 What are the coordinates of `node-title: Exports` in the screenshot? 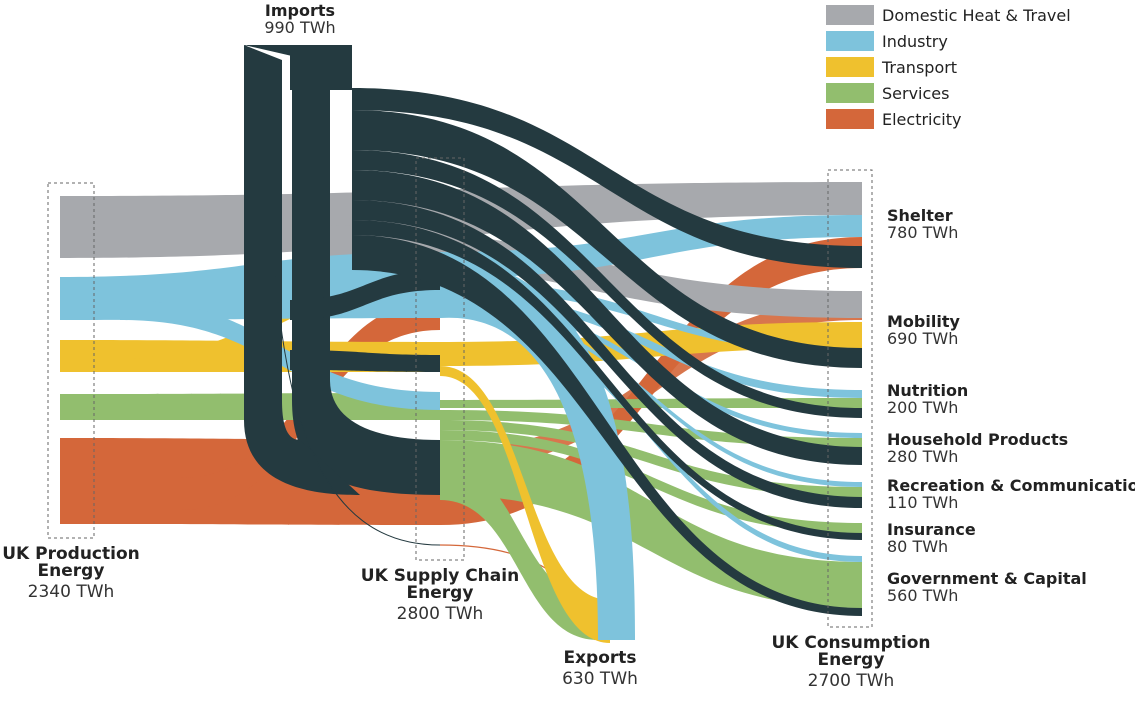 It's located at (600, 658).